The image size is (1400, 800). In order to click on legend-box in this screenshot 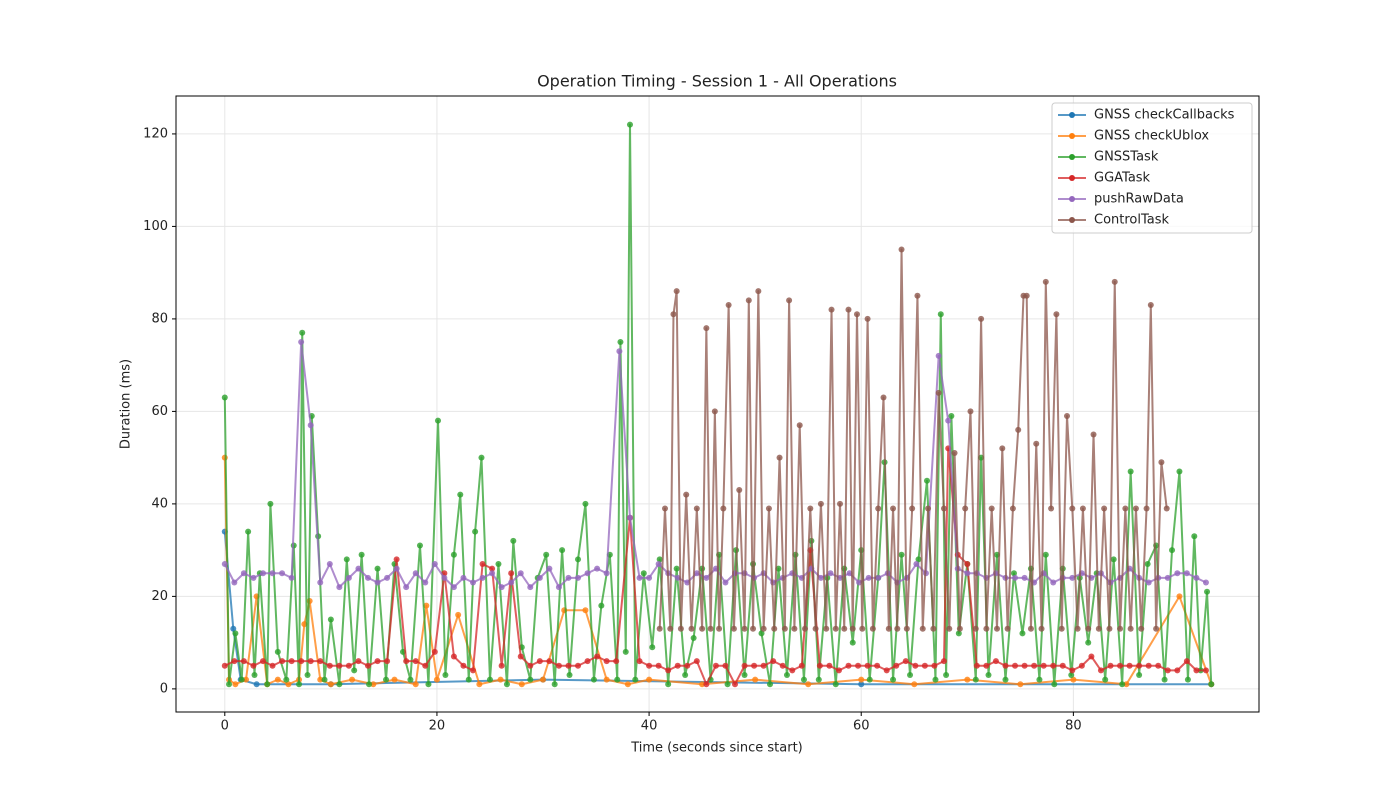, I will do `click(1152, 168)`.